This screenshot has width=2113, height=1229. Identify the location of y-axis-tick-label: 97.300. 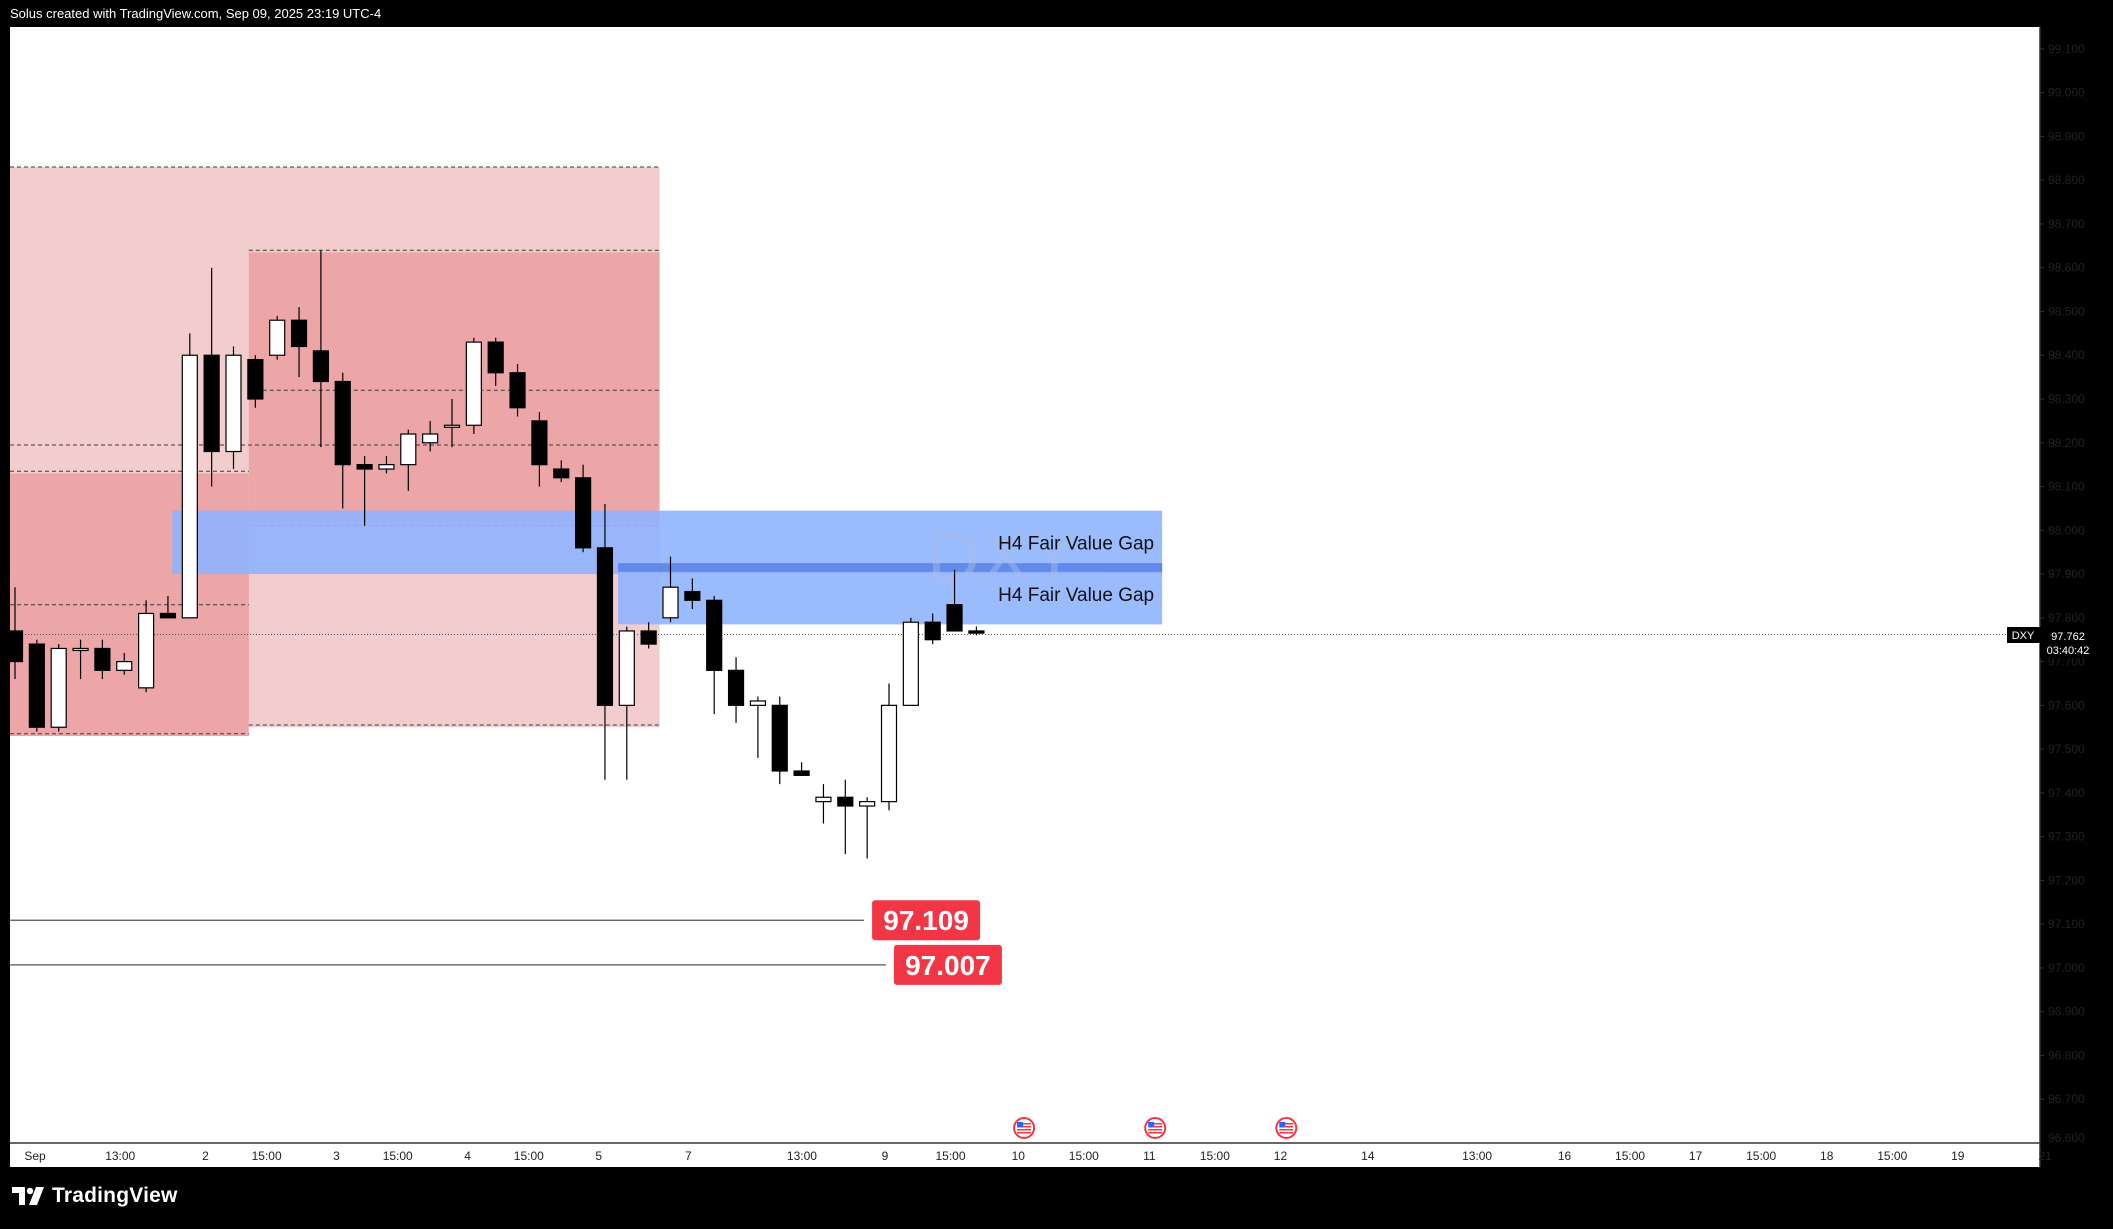
(2066, 837).